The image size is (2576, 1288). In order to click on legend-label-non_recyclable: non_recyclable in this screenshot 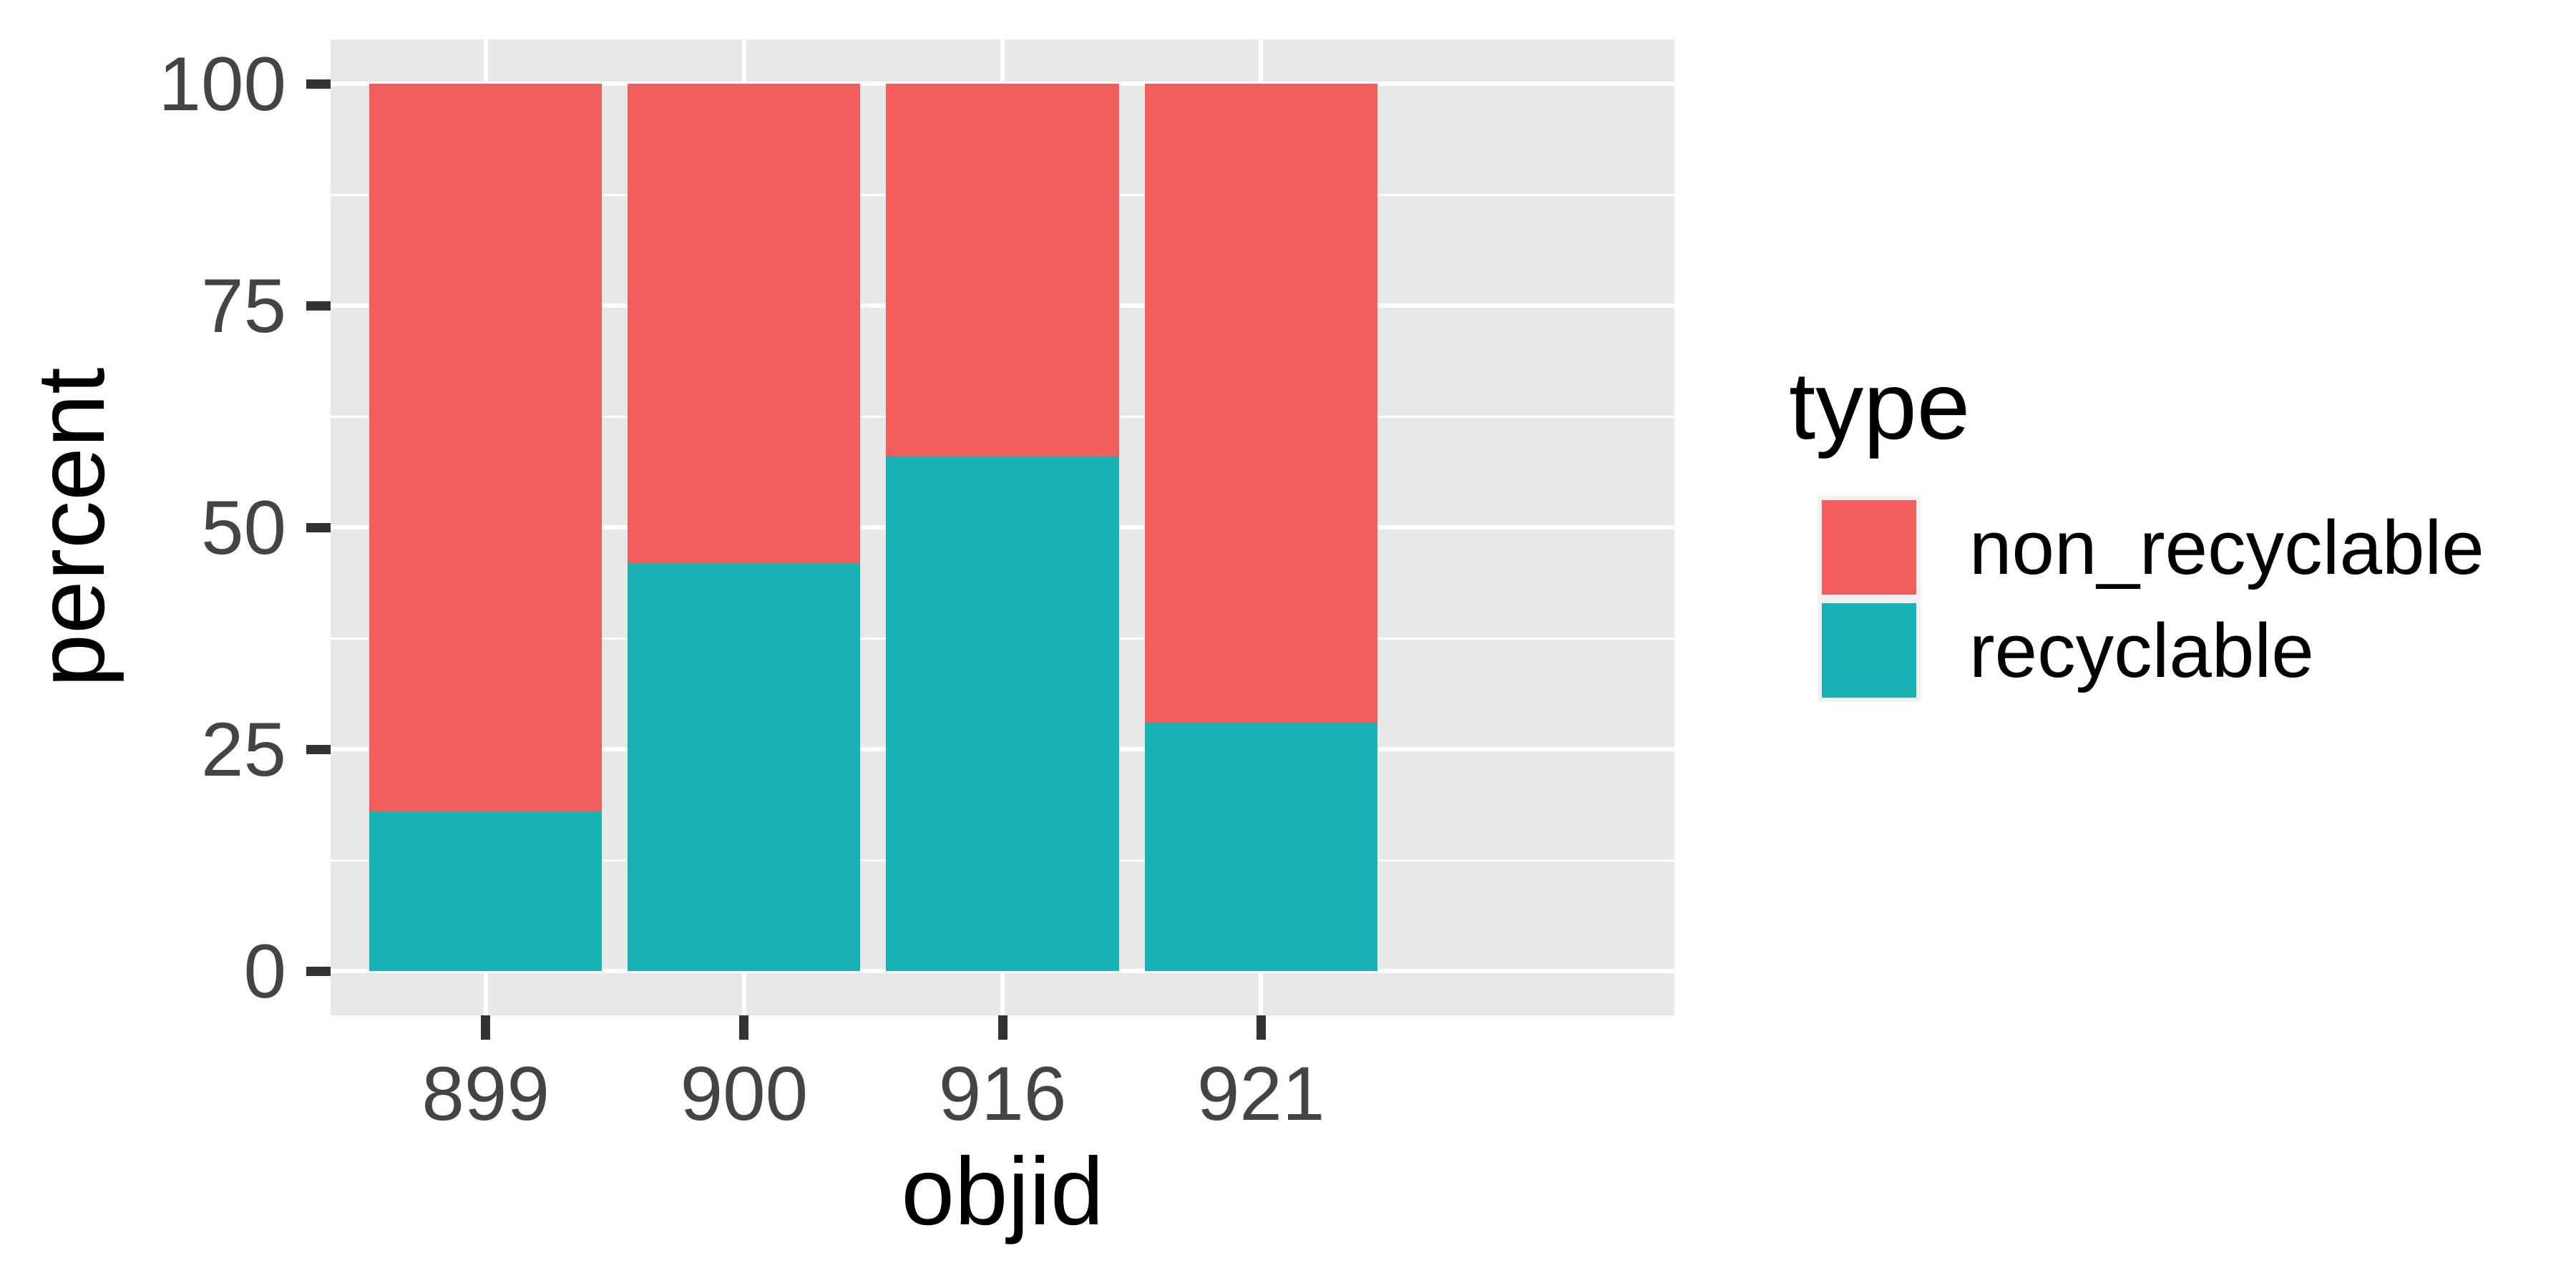, I will do `click(2226, 547)`.